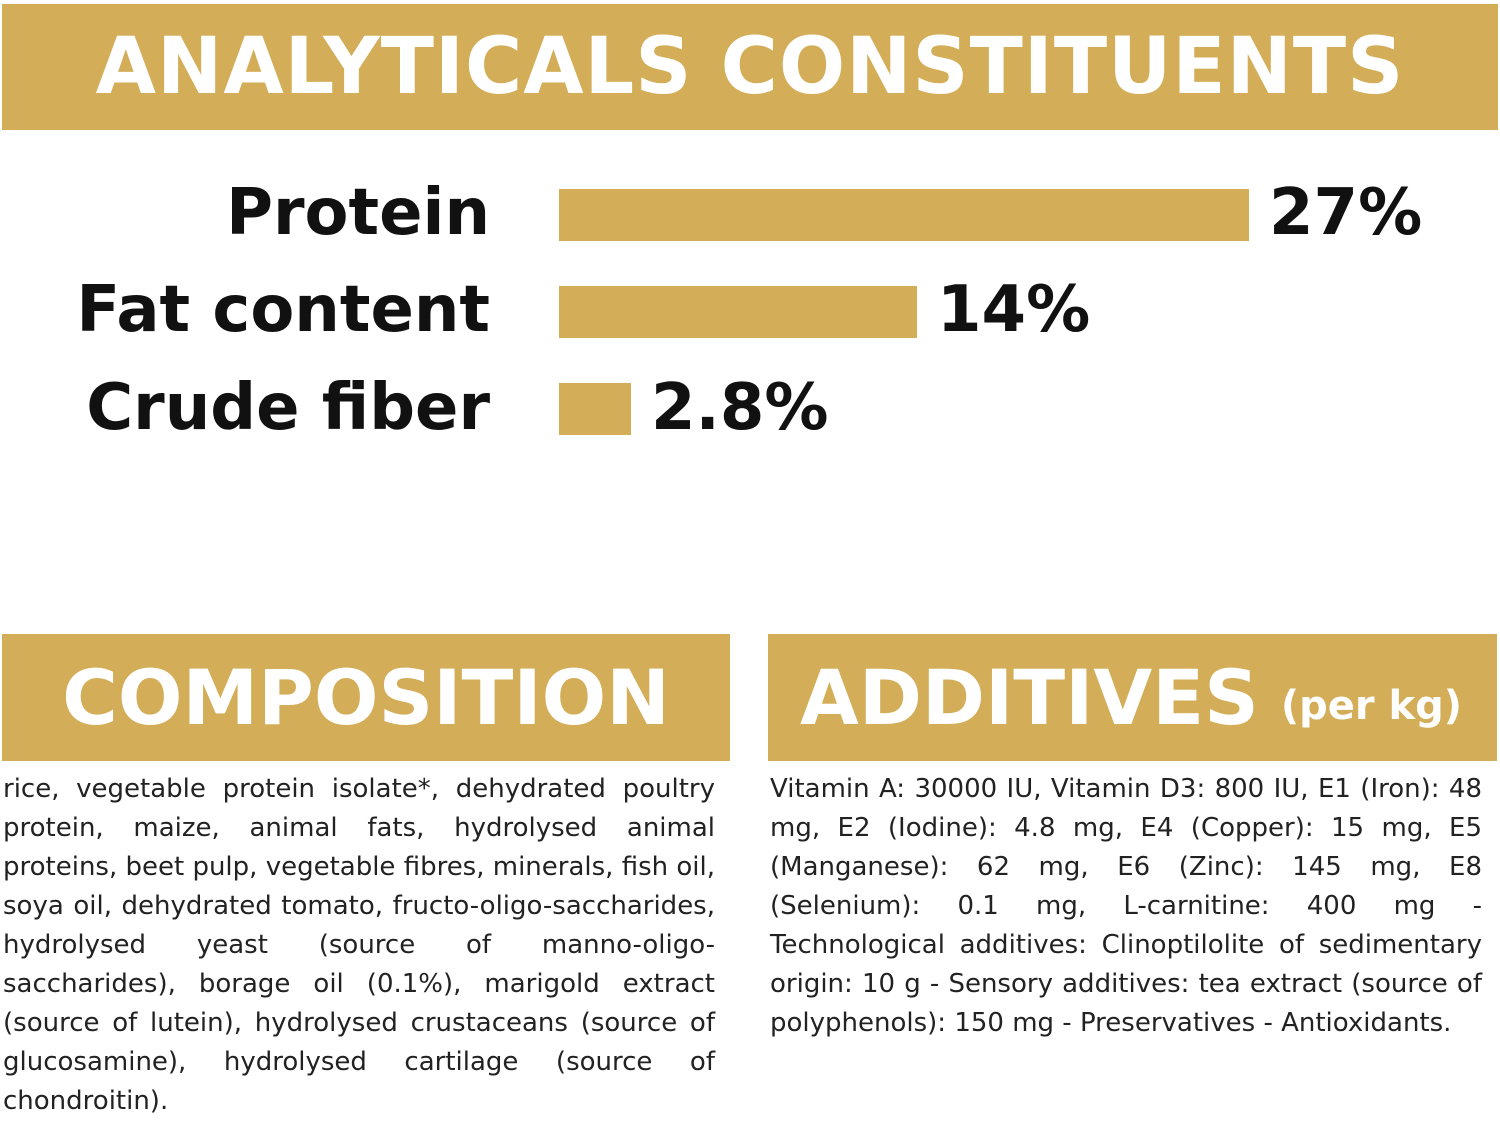  I want to click on fat-content-value: 14%, so click(1014, 310).